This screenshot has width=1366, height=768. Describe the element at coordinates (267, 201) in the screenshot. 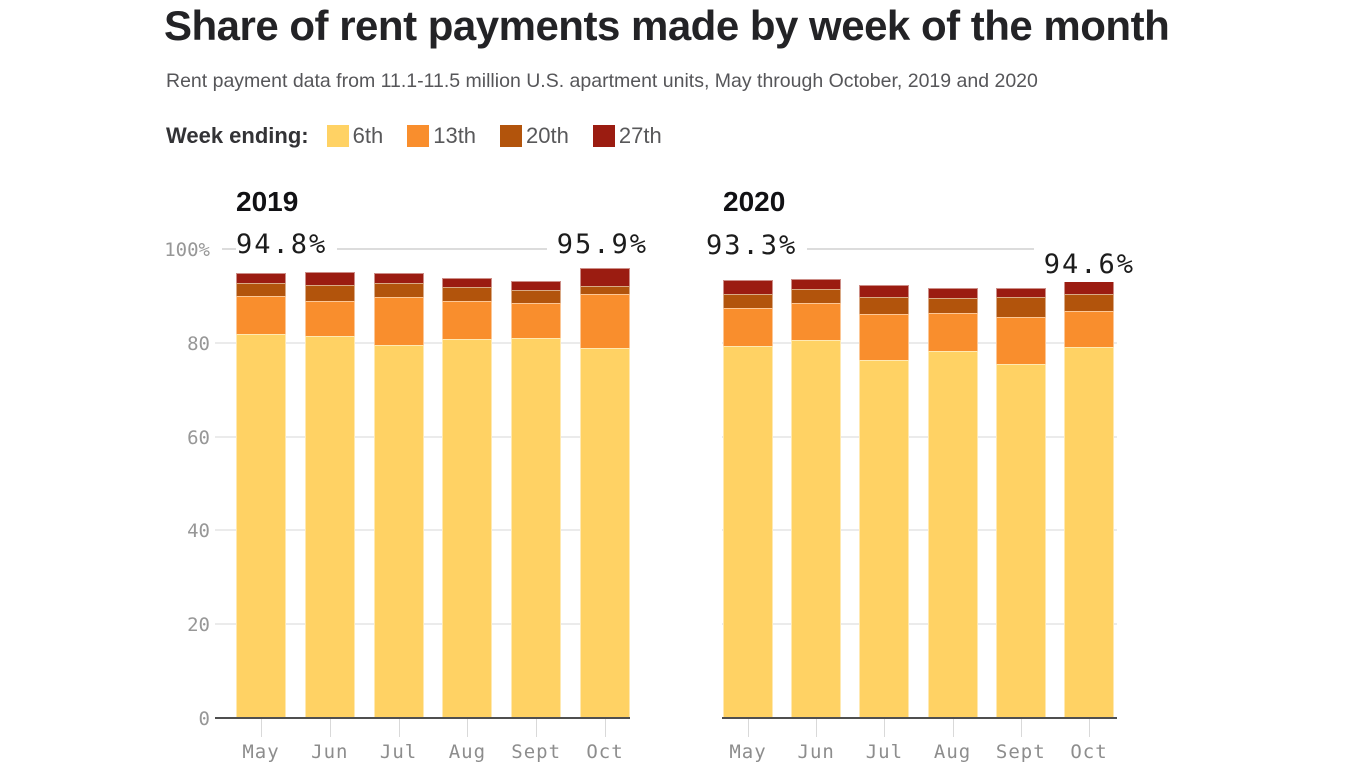

I see `panel-title-2019: 2019` at that location.